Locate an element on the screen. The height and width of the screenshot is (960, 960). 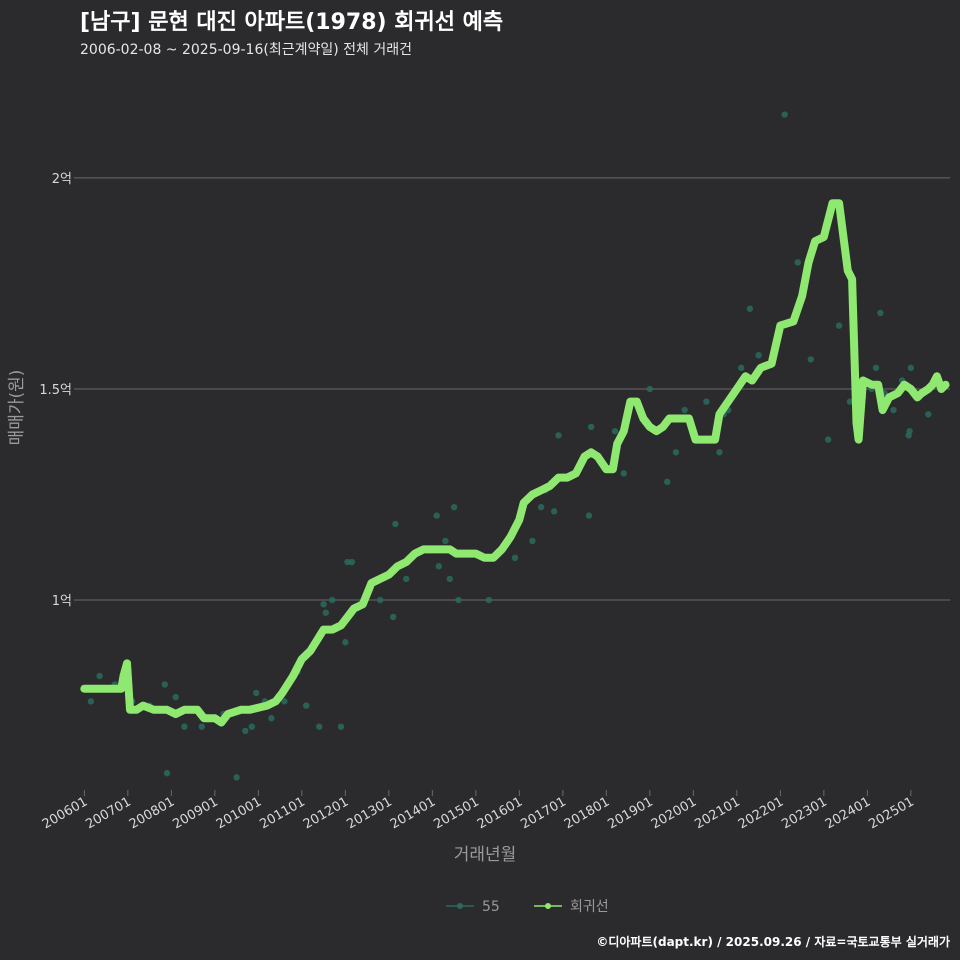
x-tick-label: 201201 is located at coordinates (326, 813).